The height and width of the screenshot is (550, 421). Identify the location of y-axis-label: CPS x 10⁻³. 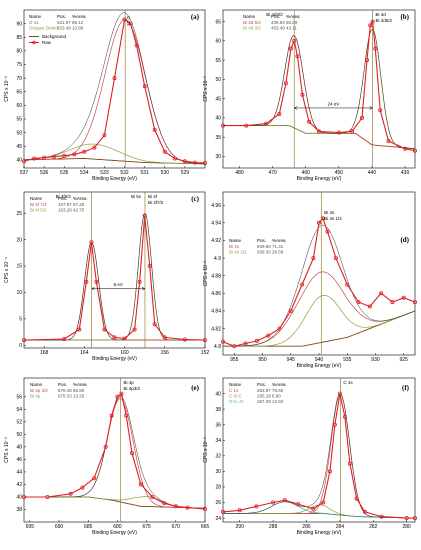
(206, 89).